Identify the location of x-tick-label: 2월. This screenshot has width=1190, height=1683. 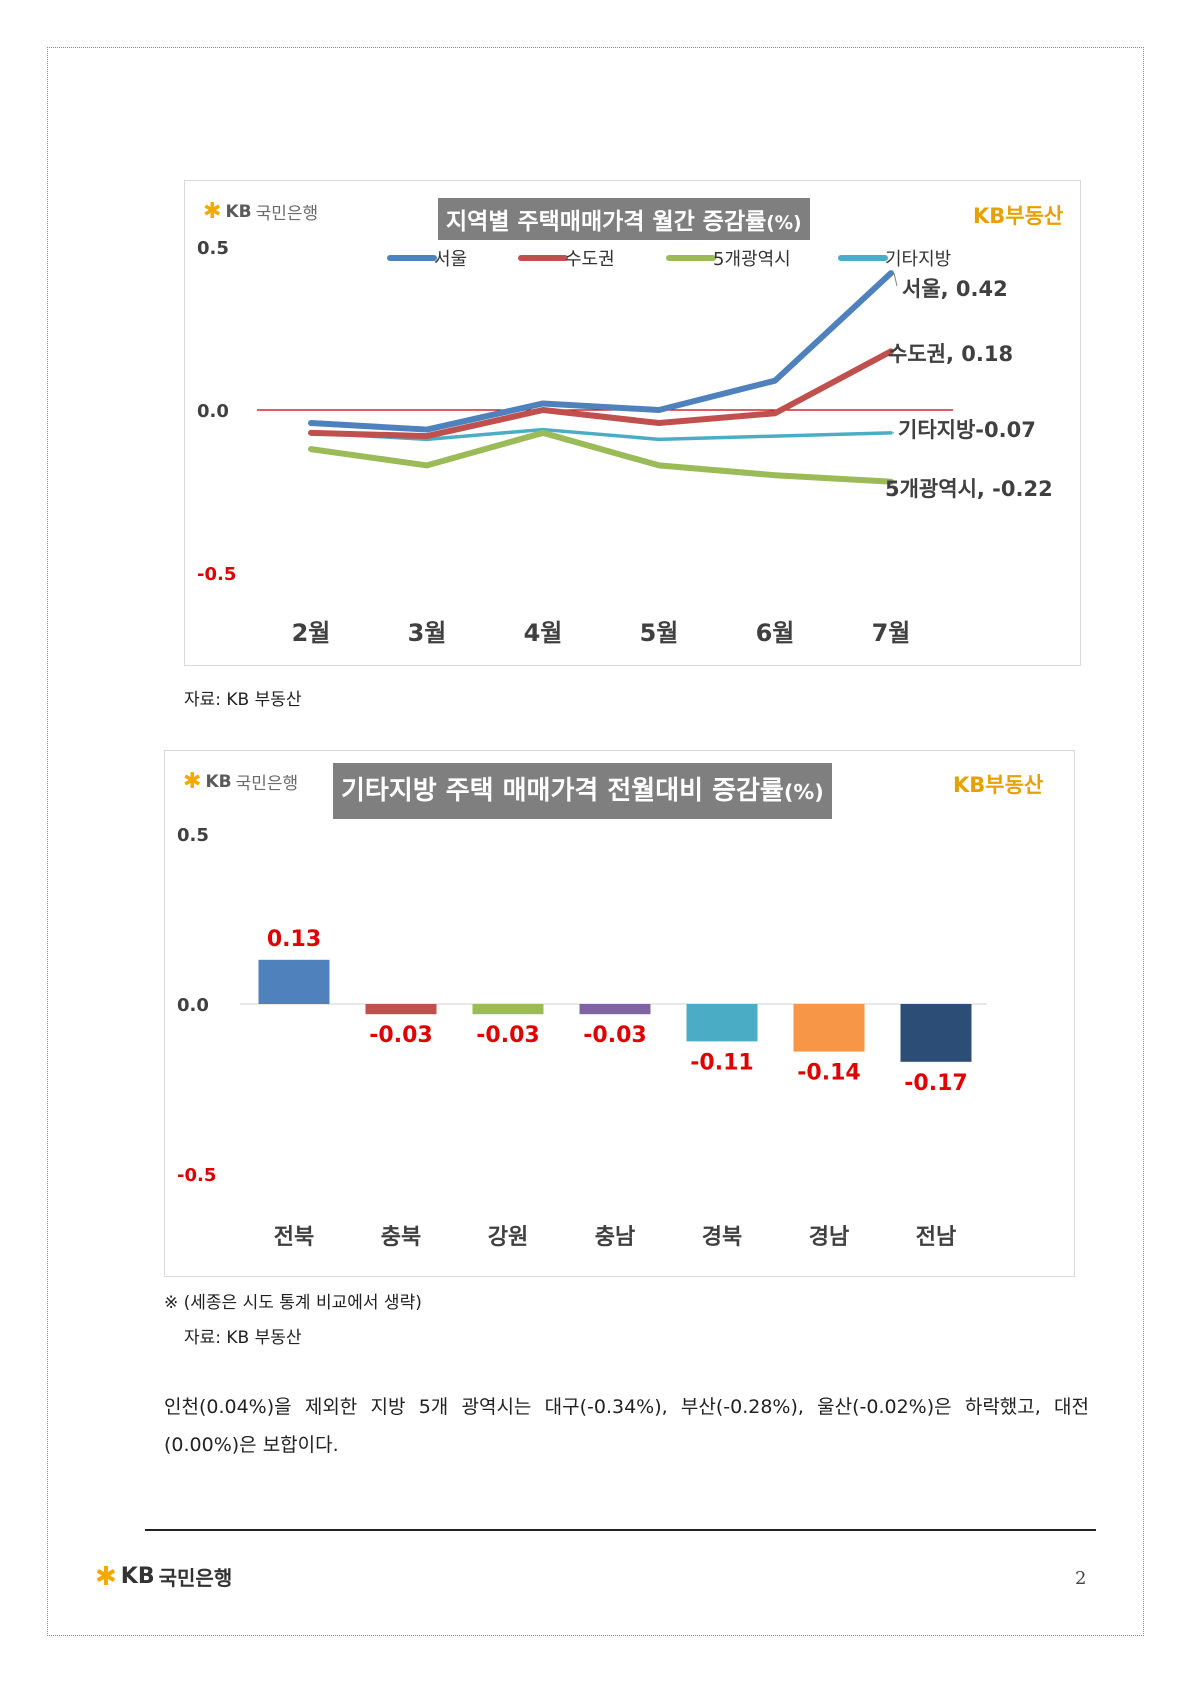
(311, 633).